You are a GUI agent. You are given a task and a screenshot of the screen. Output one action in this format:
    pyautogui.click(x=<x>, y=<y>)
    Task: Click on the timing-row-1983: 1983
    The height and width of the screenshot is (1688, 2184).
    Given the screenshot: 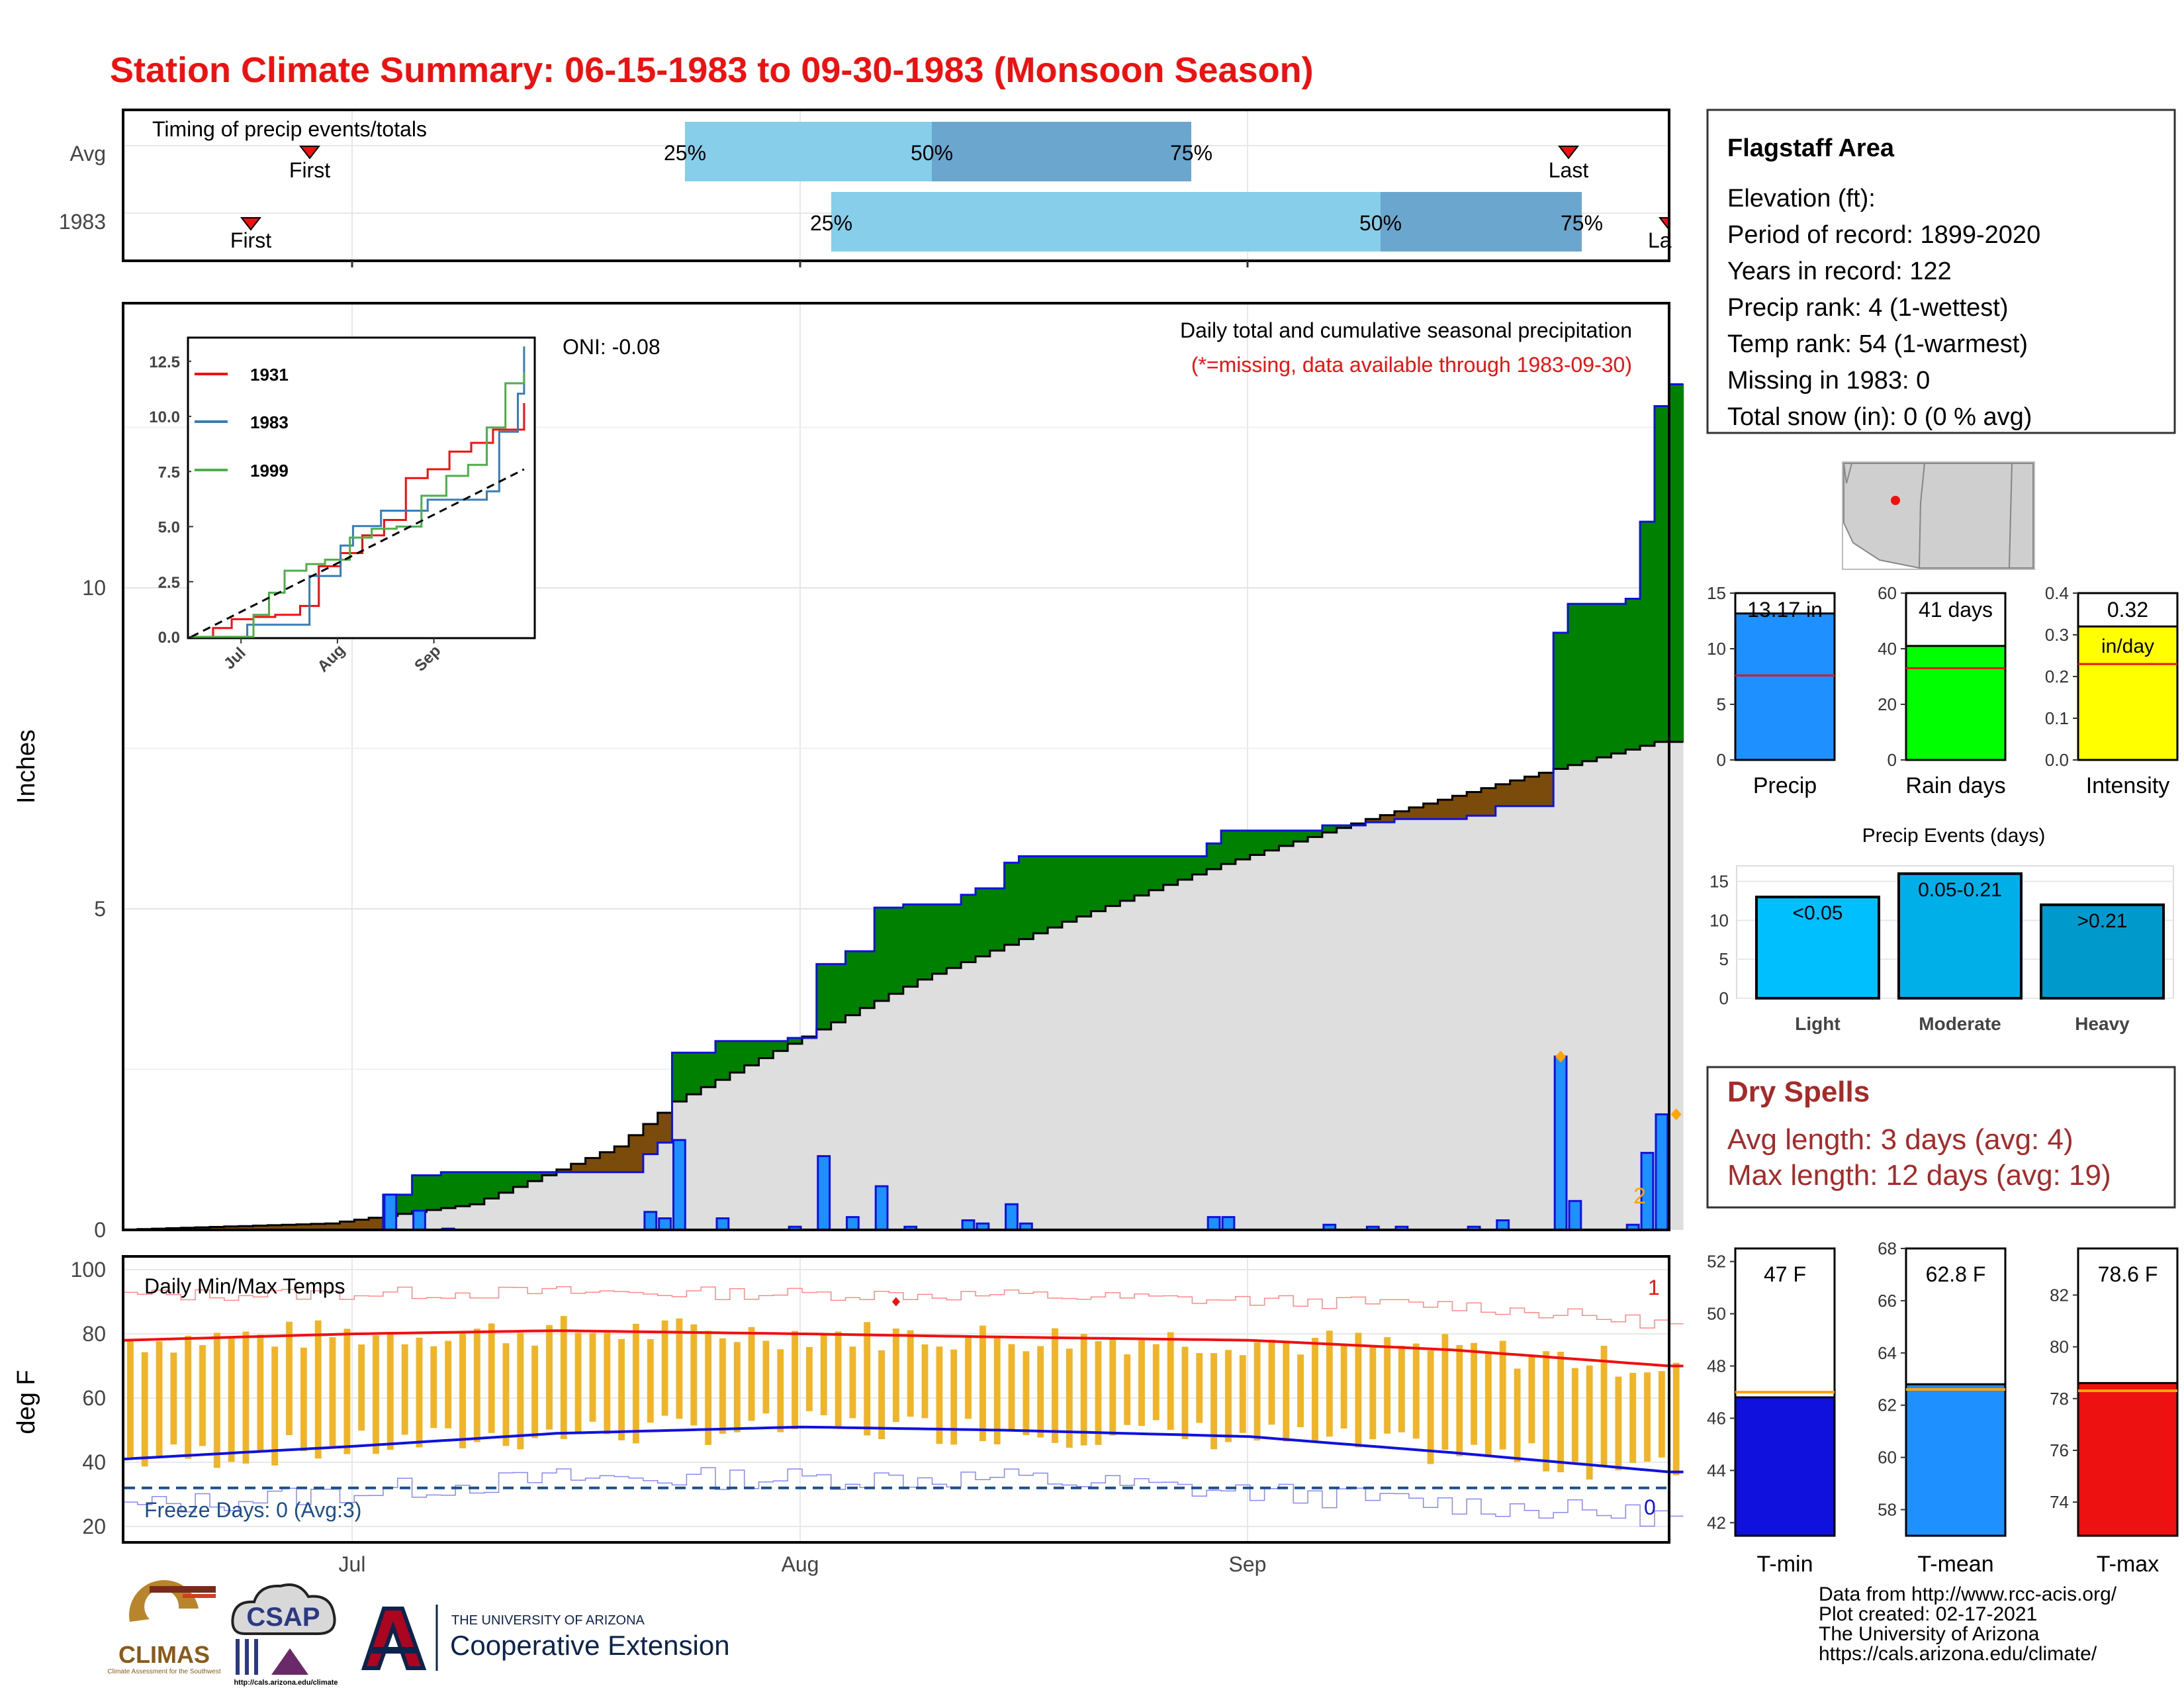 What is the action you would take?
    pyautogui.click(x=82, y=222)
    